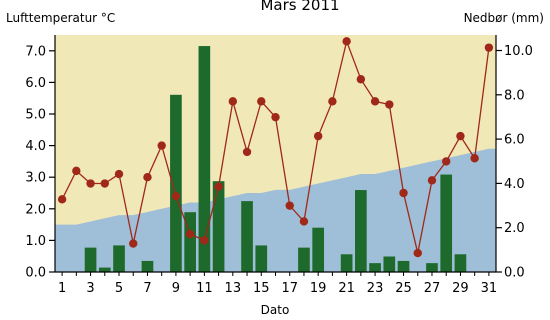 This screenshot has width=550, height=320. Describe the element at coordinates (514, 273) in the screenshot. I see `right-axis-tick-label: 0.0` at that location.